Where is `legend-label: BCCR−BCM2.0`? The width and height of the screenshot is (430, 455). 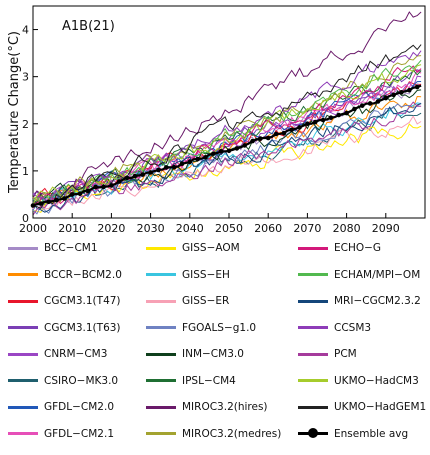 legend-label: BCCR−BCM2.0 is located at coordinates (83, 274).